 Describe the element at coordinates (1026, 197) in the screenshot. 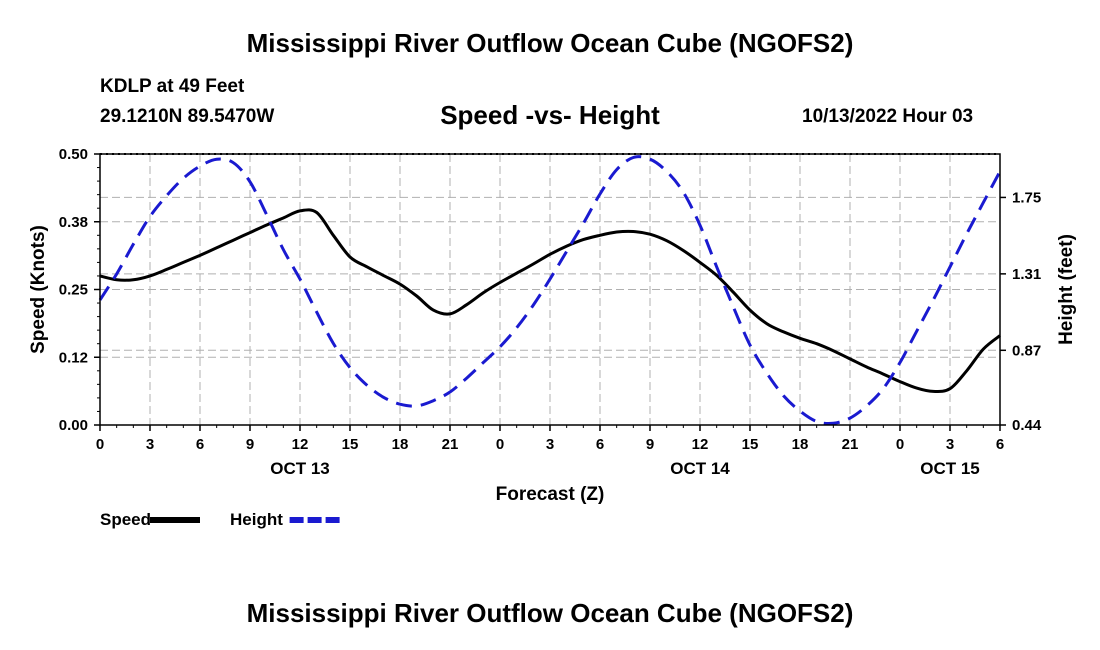

I see `y2-tick-label: 1.75` at that location.